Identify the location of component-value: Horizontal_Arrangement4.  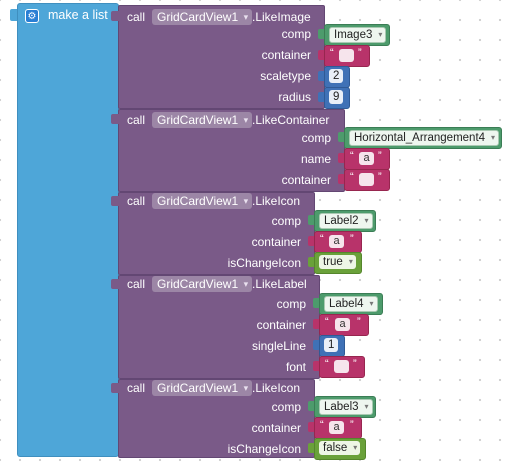
(424, 138).